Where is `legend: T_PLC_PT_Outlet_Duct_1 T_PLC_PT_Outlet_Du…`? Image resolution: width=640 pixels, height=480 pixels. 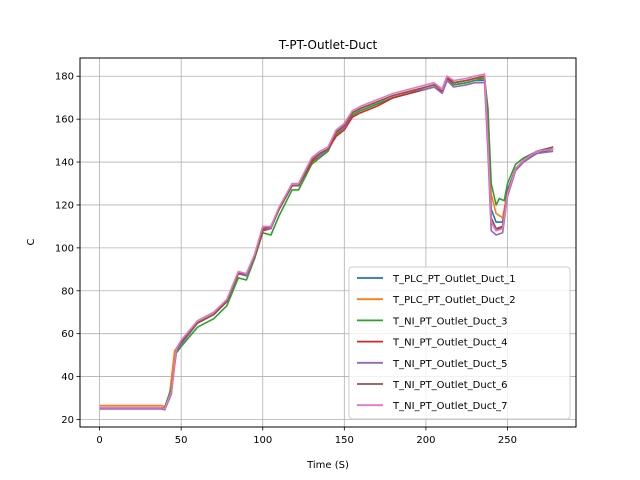
legend: T_PLC_PT_Outlet_Duct_1 T_PLC_PT_Outlet_Du… is located at coordinates (459, 343).